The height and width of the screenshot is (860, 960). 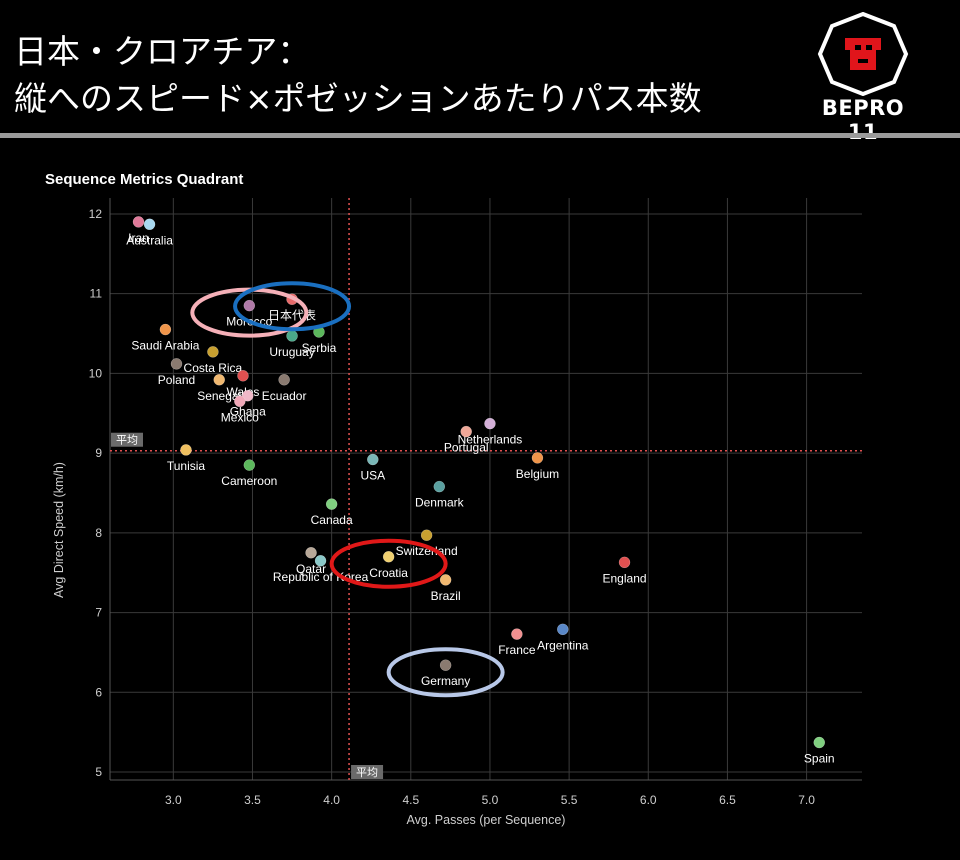 What do you see at coordinates (96, 294) in the screenshot?
I see `y-tick-label: 11` at bounding box center [96, 294].